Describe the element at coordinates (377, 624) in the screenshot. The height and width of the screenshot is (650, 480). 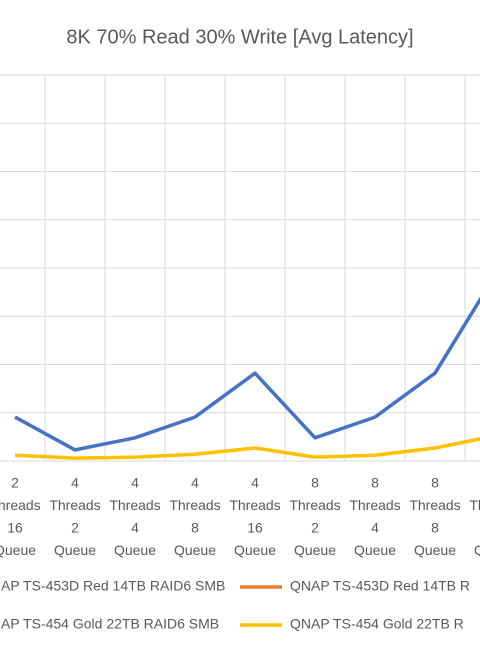
I see `legend-label: QNAP TS-454 Gold 22TB R` at that location.